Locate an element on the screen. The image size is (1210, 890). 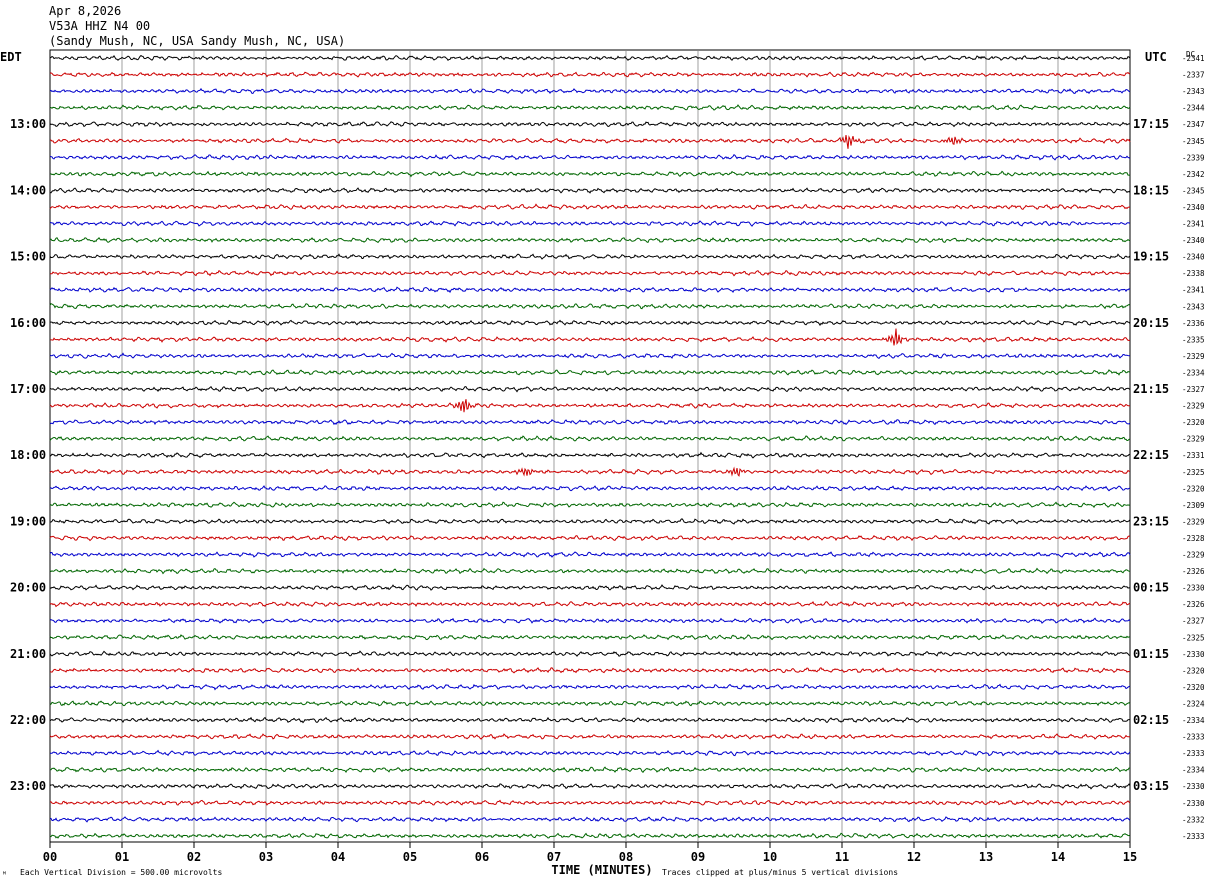
station-id: V53A HHZ N4 00 is located at coordinates (100, 26).